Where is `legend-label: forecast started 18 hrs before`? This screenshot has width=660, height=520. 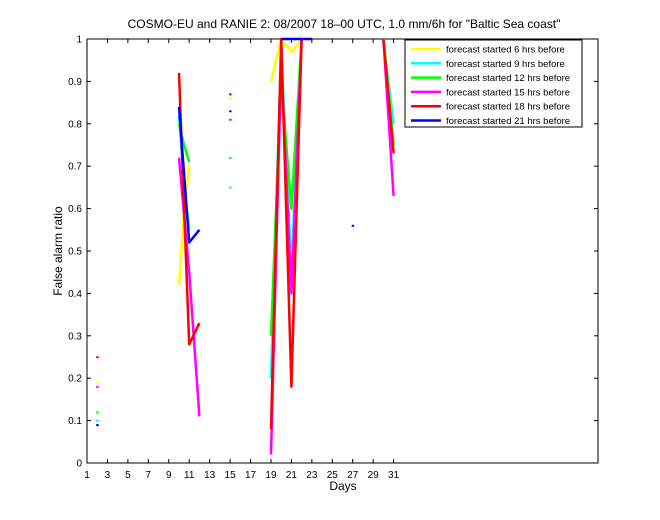 legend-label: forecast started 18 hrs before is located at coordinates (508, 107).